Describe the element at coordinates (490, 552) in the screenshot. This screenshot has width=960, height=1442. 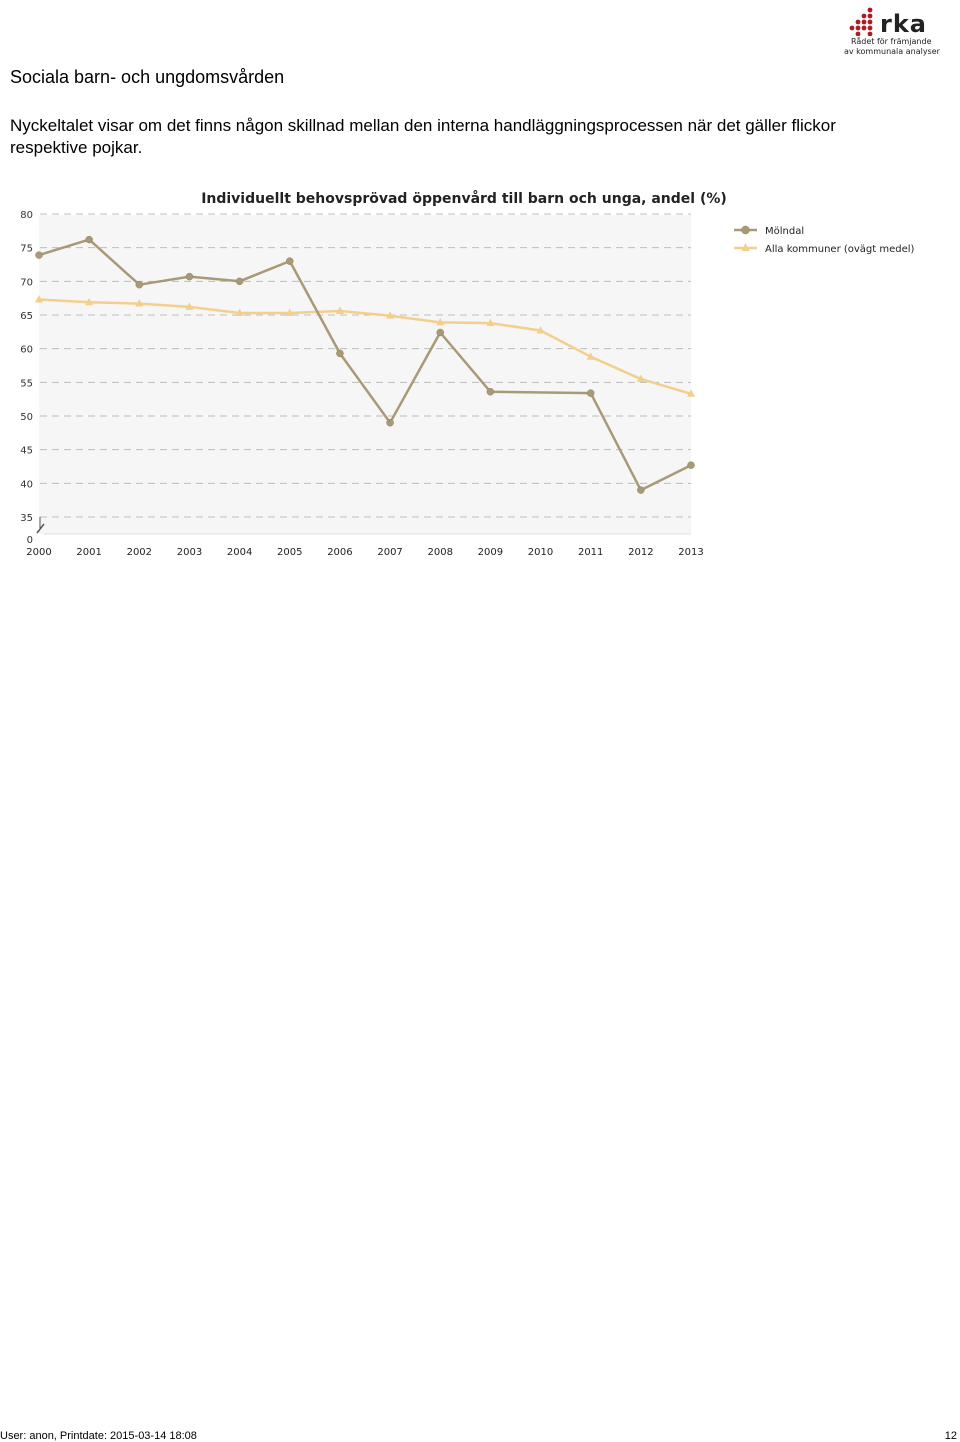
I see `x-tick-label: 2009` at that location.